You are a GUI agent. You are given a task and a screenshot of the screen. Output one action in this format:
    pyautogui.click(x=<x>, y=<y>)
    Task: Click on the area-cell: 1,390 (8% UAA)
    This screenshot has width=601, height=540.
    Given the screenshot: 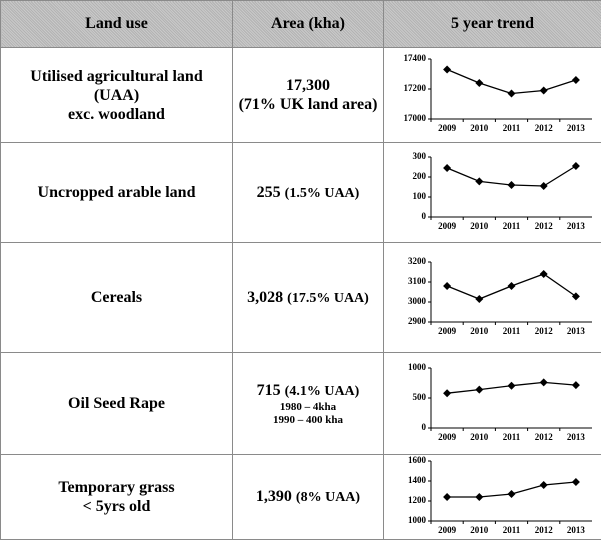 What is the action you would take?
    pyautogui.click(x=308, y=497)
    